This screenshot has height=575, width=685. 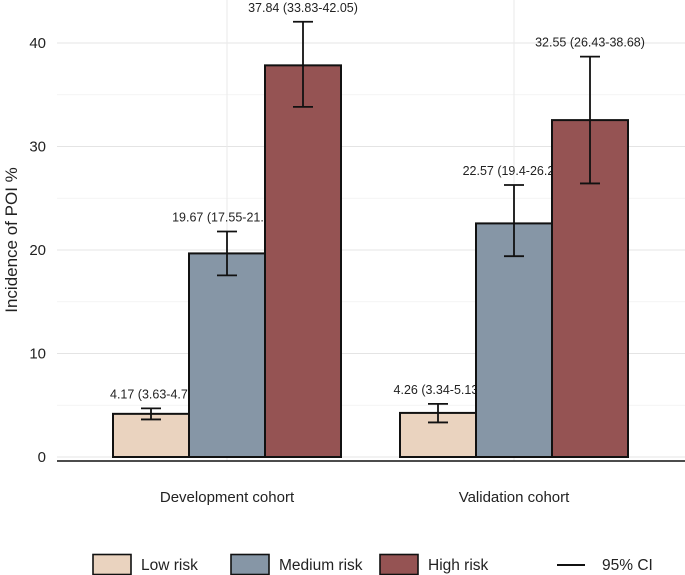 I want to click on y-axis-label: Incidence of POI %, so click(x=11, y=240).